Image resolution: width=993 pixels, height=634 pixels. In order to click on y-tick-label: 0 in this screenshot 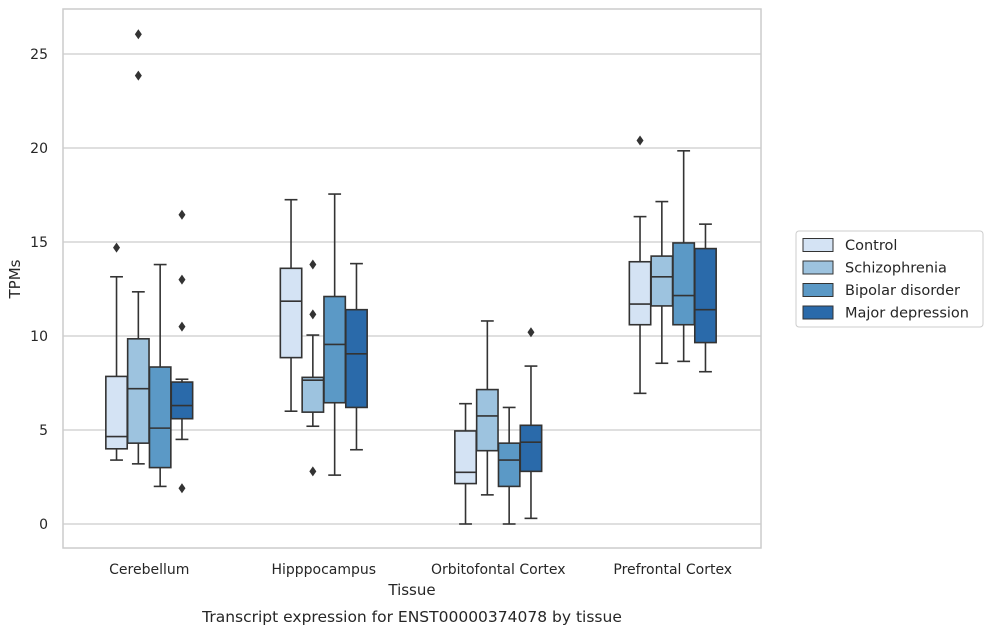, I will do `click(43, 525)`.